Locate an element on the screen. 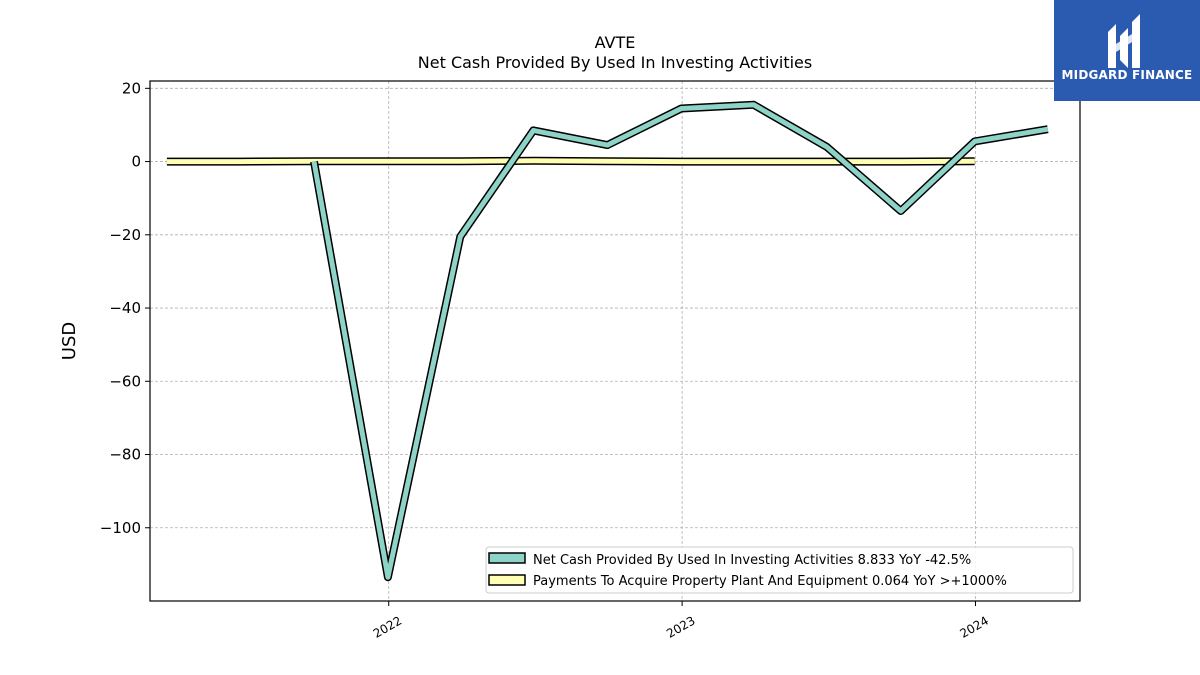 This screenshot has height=675, width=1200. x-axis: 2022 2023 2024 is located at coordinates (681, 621).